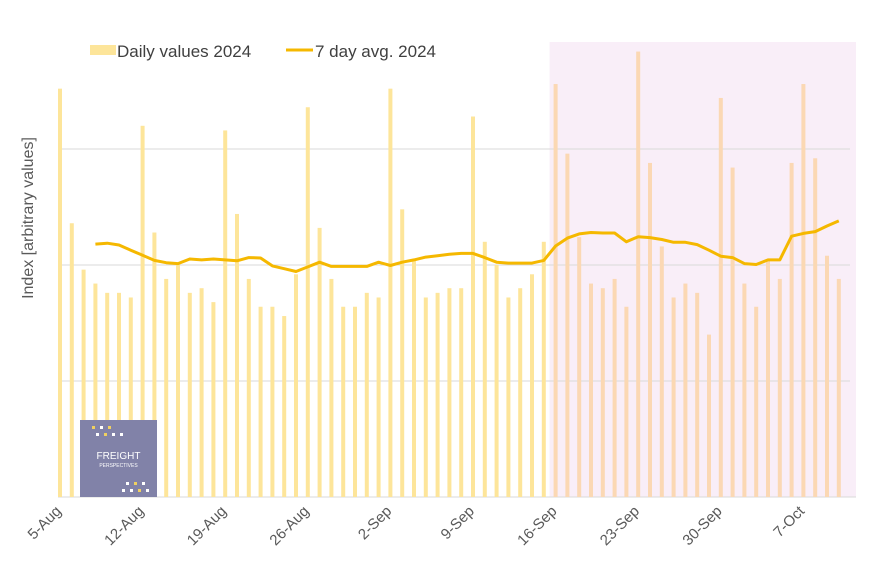 The image size is (874, 581). Describe the element at coordinates (458, 523) in the screenshot. I see `x-tick-label: 9-Sep` at that location.